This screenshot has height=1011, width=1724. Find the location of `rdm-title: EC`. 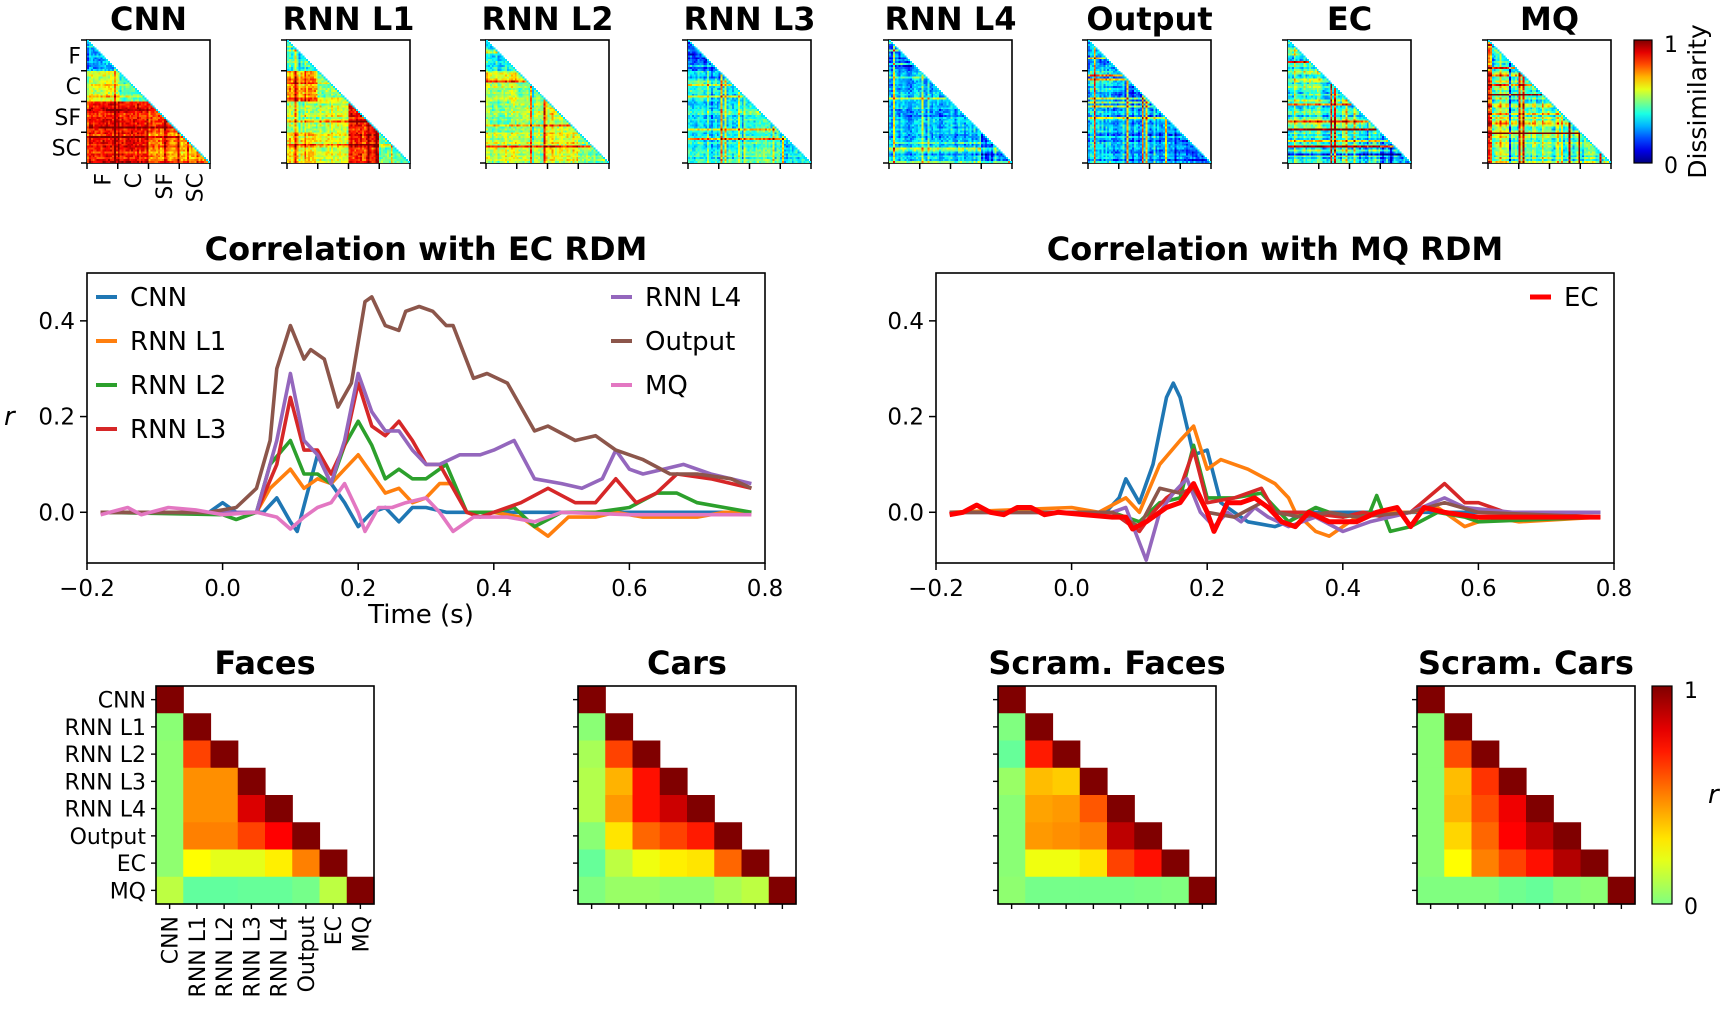

rdm-title: EC is located at coordinates (1349, 19).